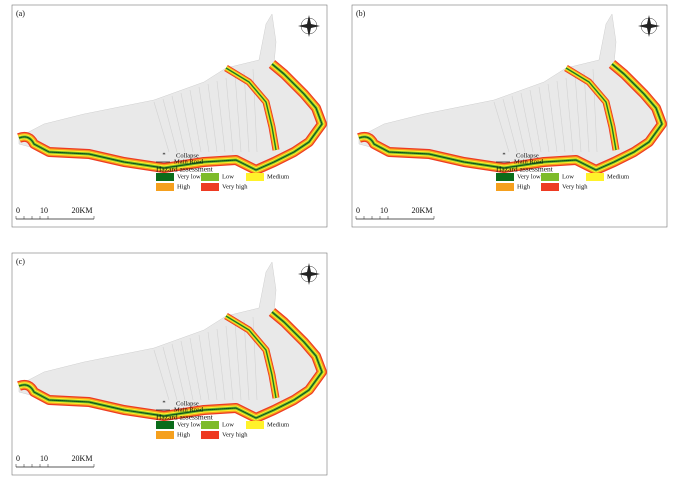  Describe the element at coordinates (361, 13) in the screenshot. I see `panel-label: (b)` at that location.